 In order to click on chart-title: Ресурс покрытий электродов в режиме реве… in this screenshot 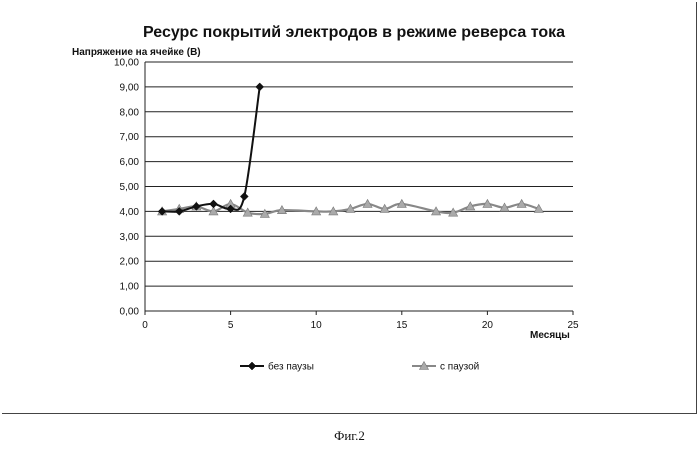, I will do `click(354, 32)`.